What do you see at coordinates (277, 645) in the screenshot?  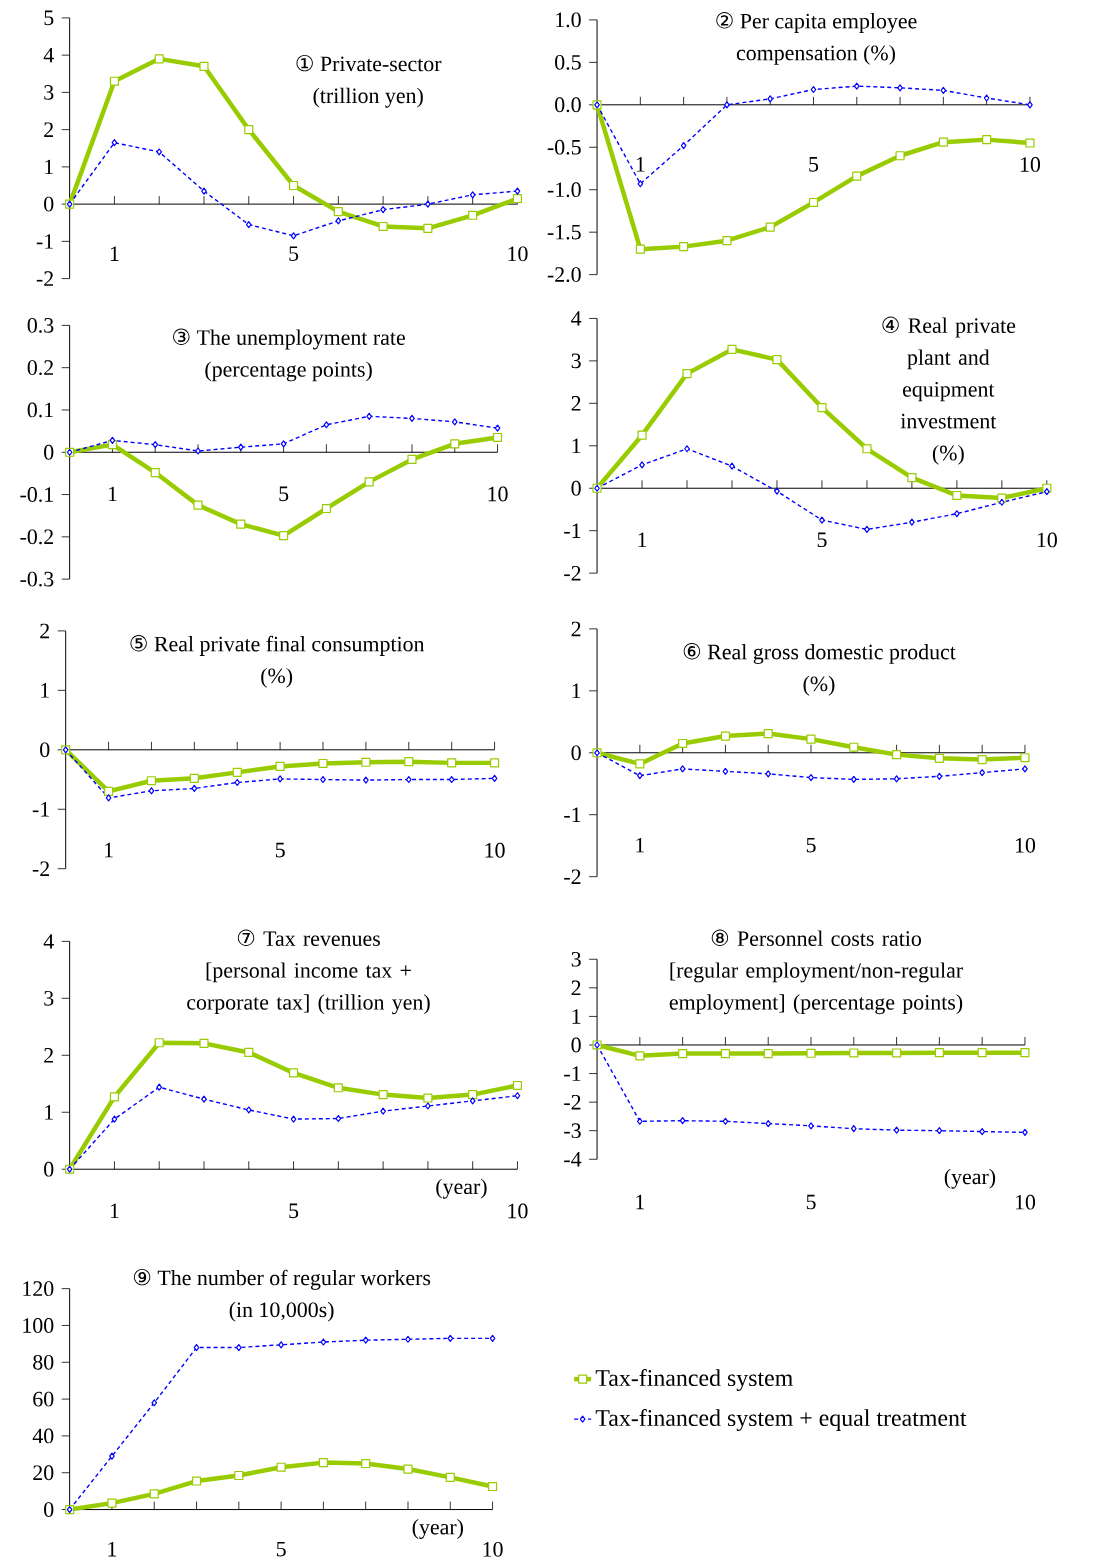 I see `chart-title: ⑤ Real private final consumption` at bounding box center [277, 645].